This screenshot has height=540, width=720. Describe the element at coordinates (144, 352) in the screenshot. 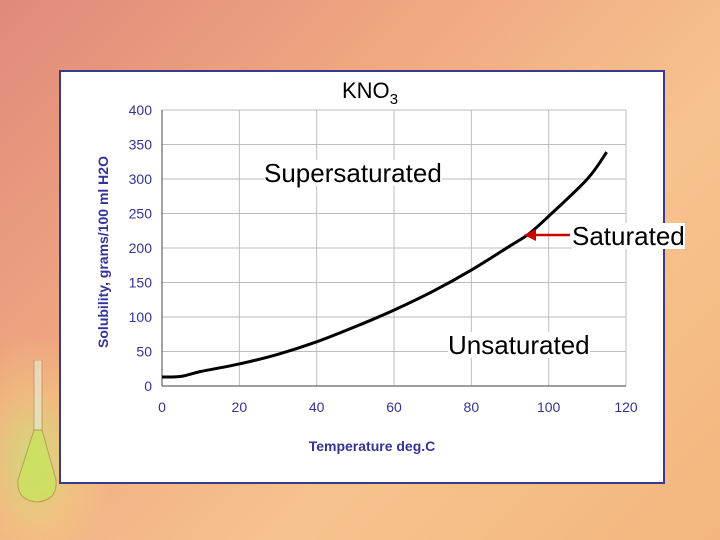

I see `y-tick-label: 50` at that location.